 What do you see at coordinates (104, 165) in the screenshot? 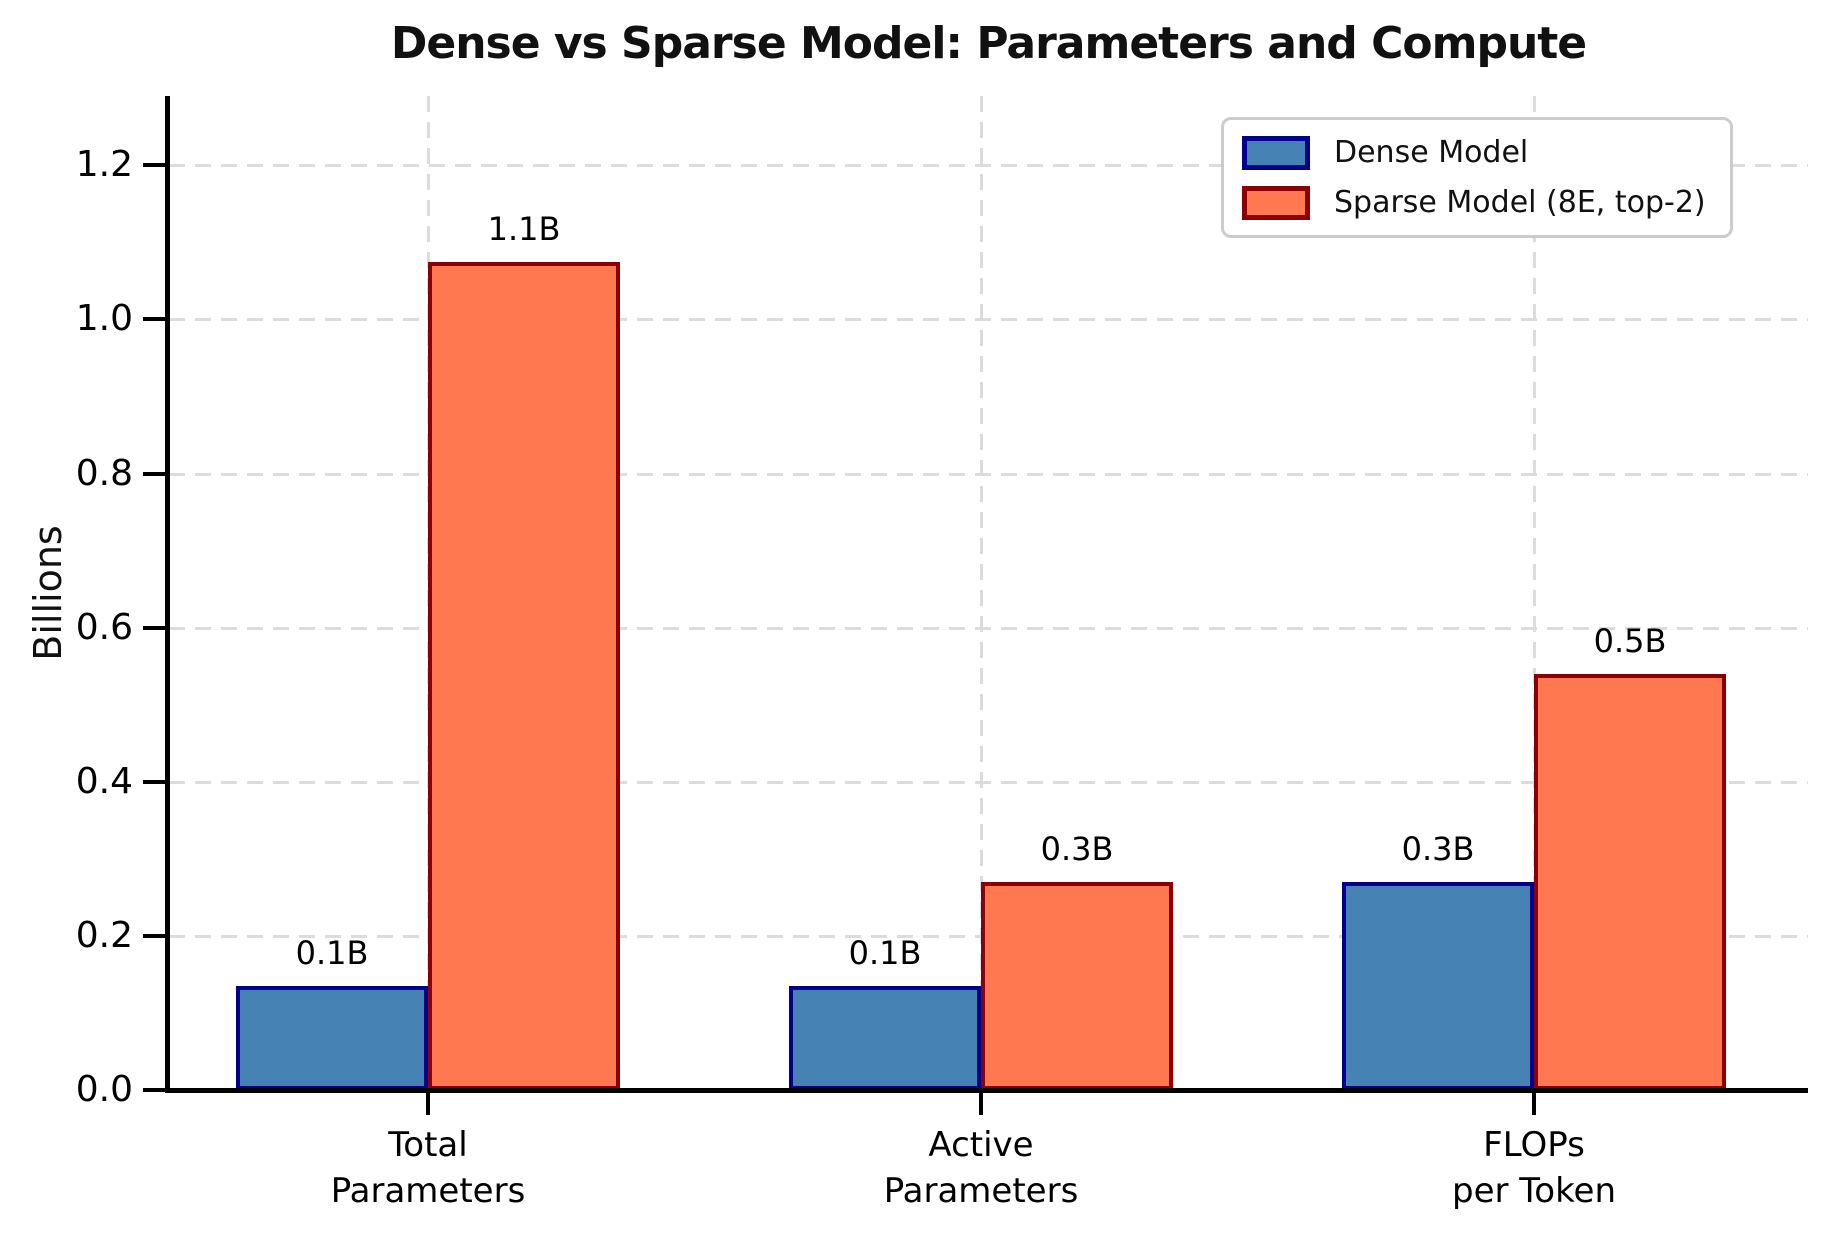
I see `y-tick-label-1.2: 1.2` at bounding box center [104, 165].